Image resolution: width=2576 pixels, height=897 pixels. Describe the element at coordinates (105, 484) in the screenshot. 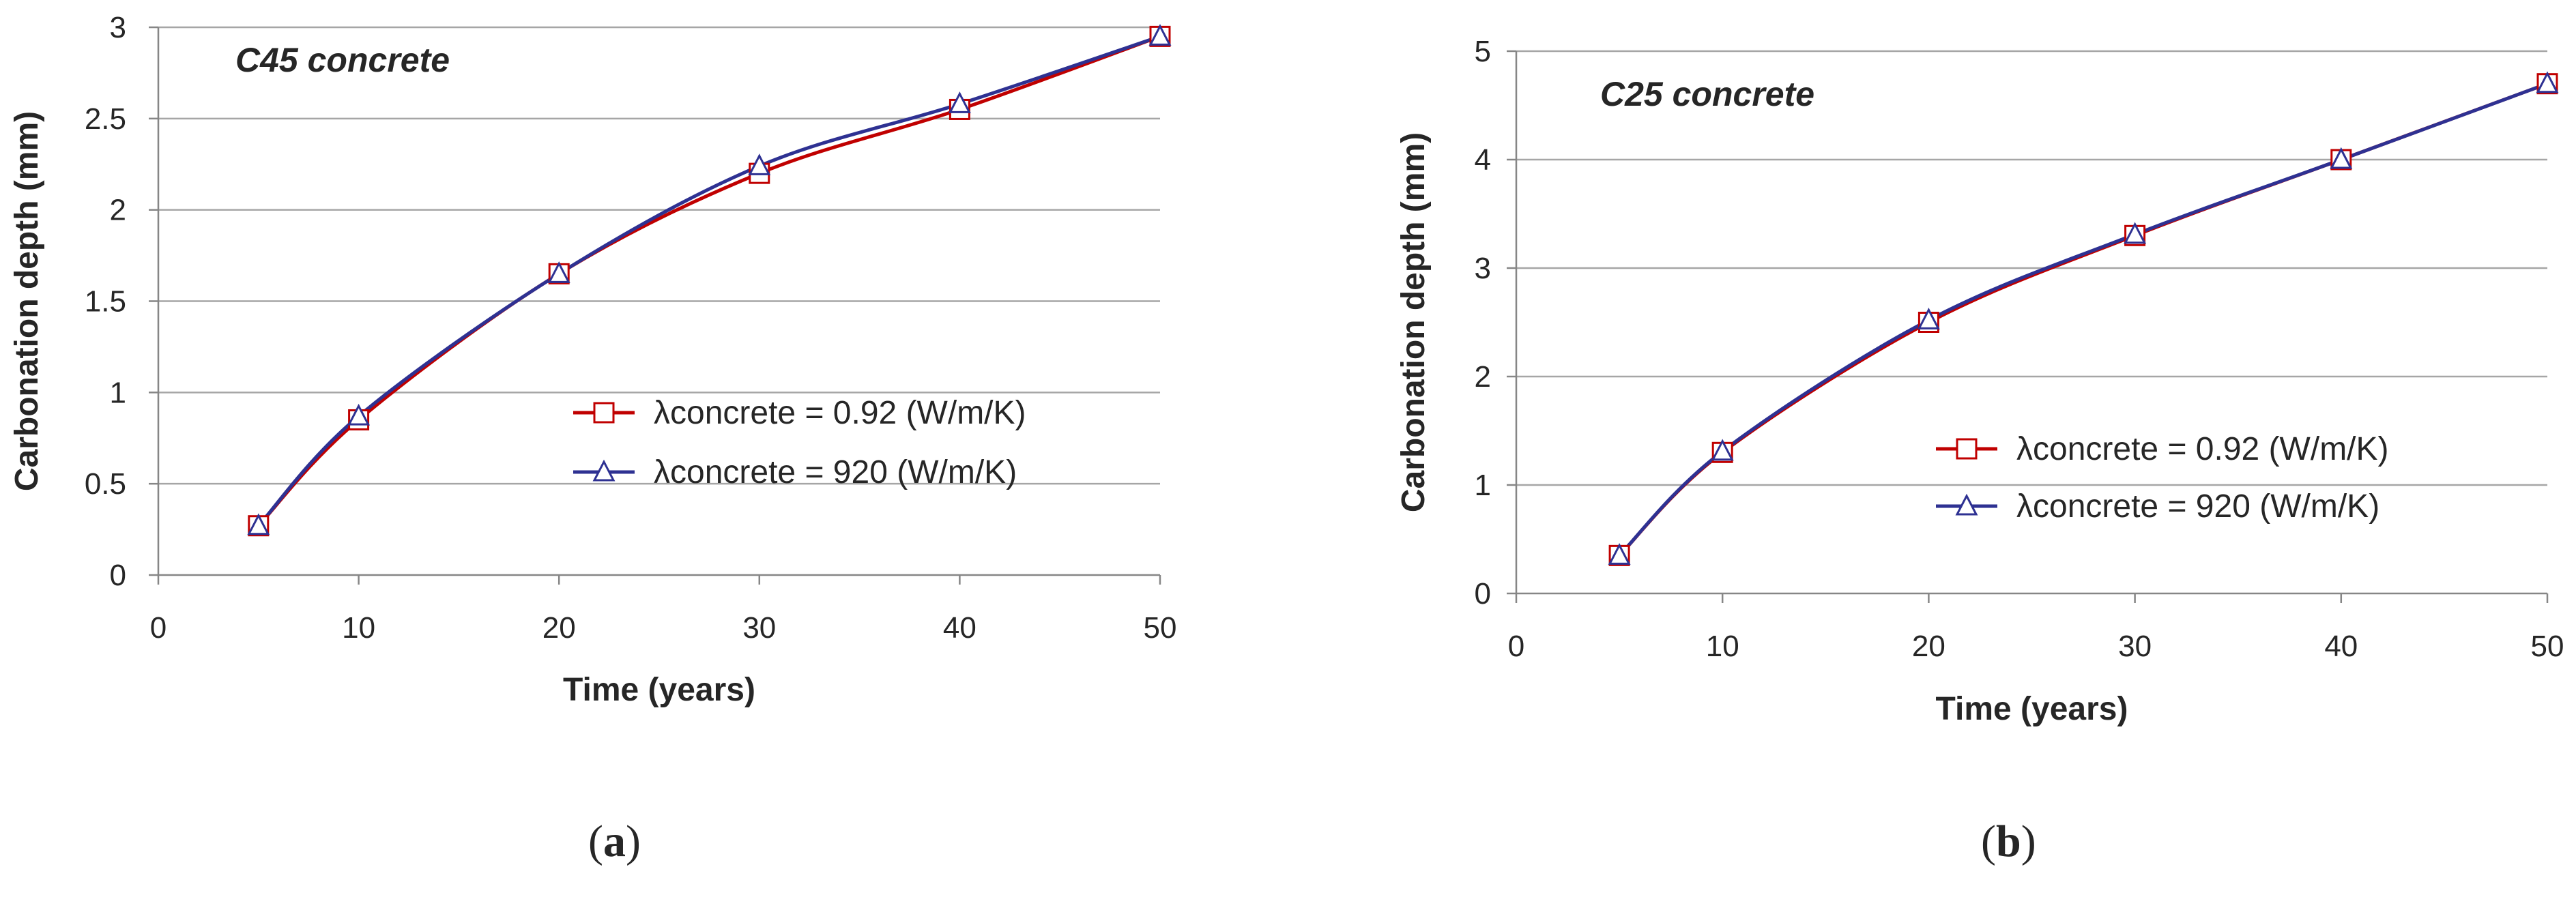

I see `y-tick-label: 0.5` at that location.